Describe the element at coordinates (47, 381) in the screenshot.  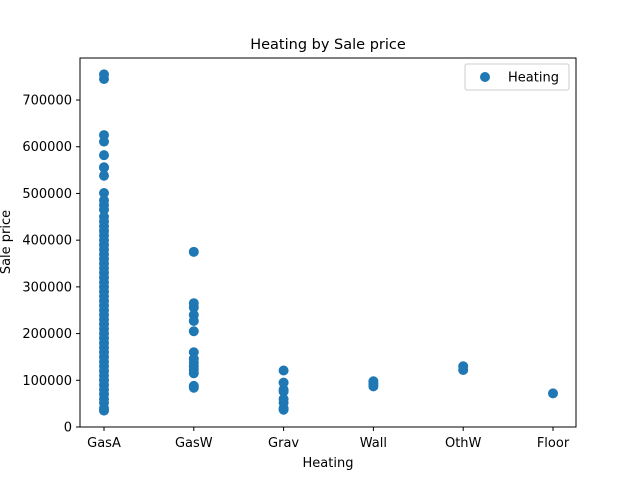
I see `y-tick-label: 100000` at that location.